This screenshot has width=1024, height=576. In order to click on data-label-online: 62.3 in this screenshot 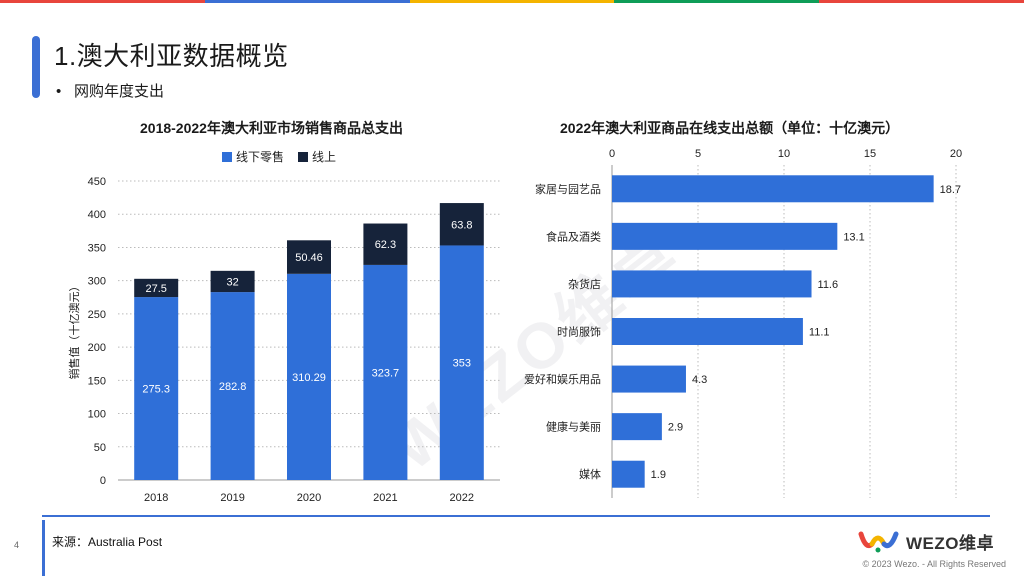, I will do `click(385, 245)`.